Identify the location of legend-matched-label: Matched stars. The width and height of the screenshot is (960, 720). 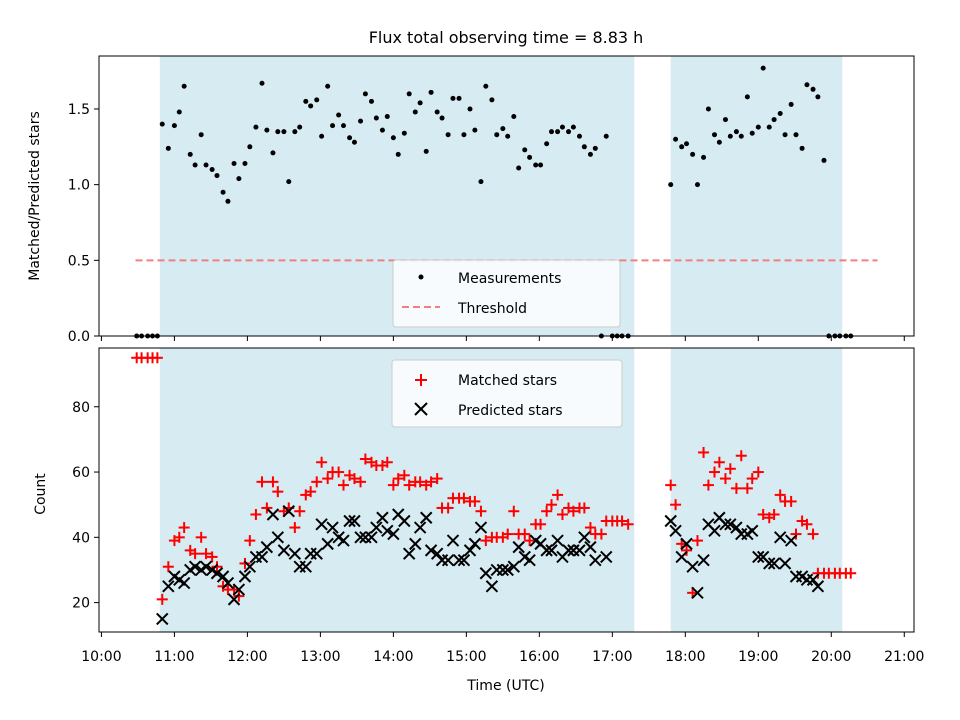
(507, 381).